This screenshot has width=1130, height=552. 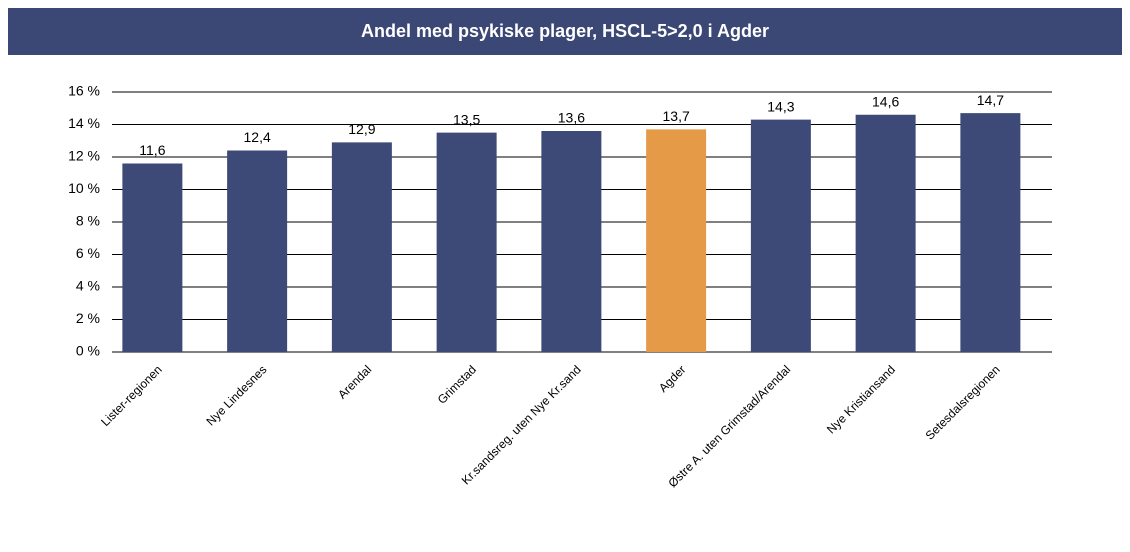 What do you see at coordinates (257, 137) in the screenshot?
I see `data-label: 12,4` at bounding box center [257, 137].